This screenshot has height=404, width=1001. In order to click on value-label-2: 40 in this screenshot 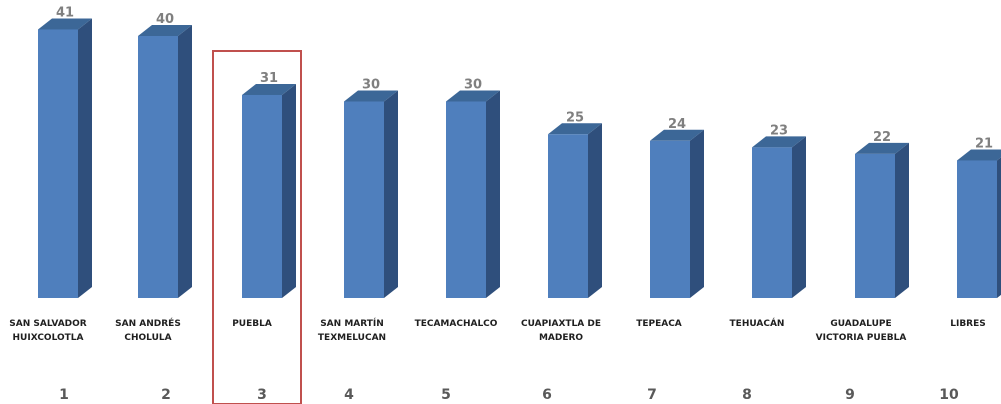, I will do `click(165, 19)`.